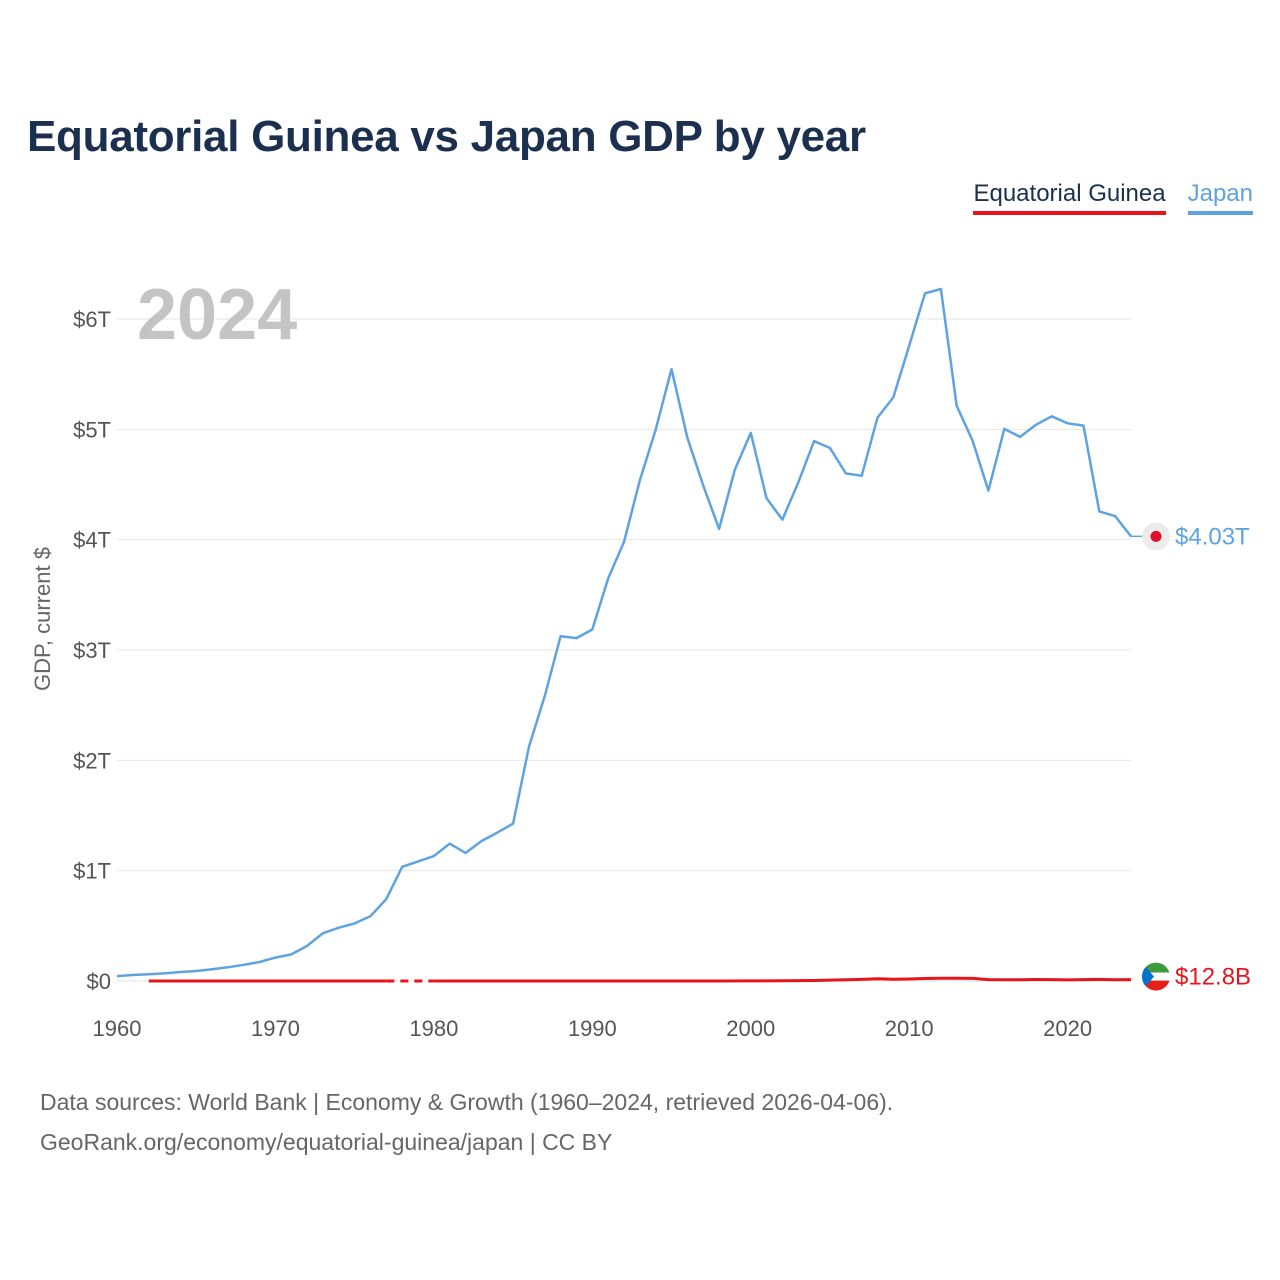  Describe the element at coordinates (1069, 197) in the screenshot. I see `legend-item-equatorial-guinea: Equatorial Guinea` at that location.